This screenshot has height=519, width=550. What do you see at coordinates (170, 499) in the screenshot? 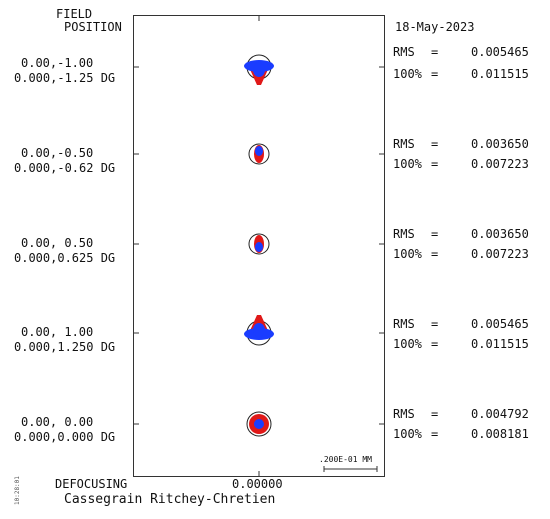
I see `diagram-title: Cassegrain Ritchey-Chretien` at bounding box center [170, 499].